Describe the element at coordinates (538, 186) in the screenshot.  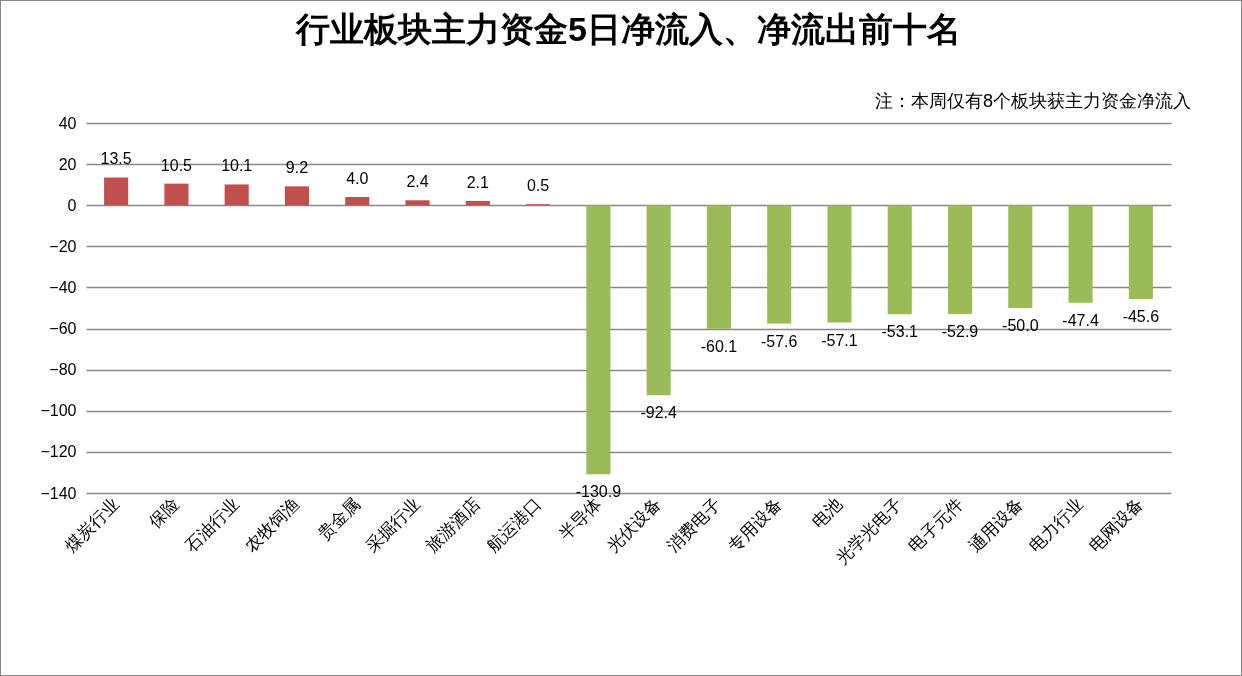
I see `data-label: 0.5` at that location.